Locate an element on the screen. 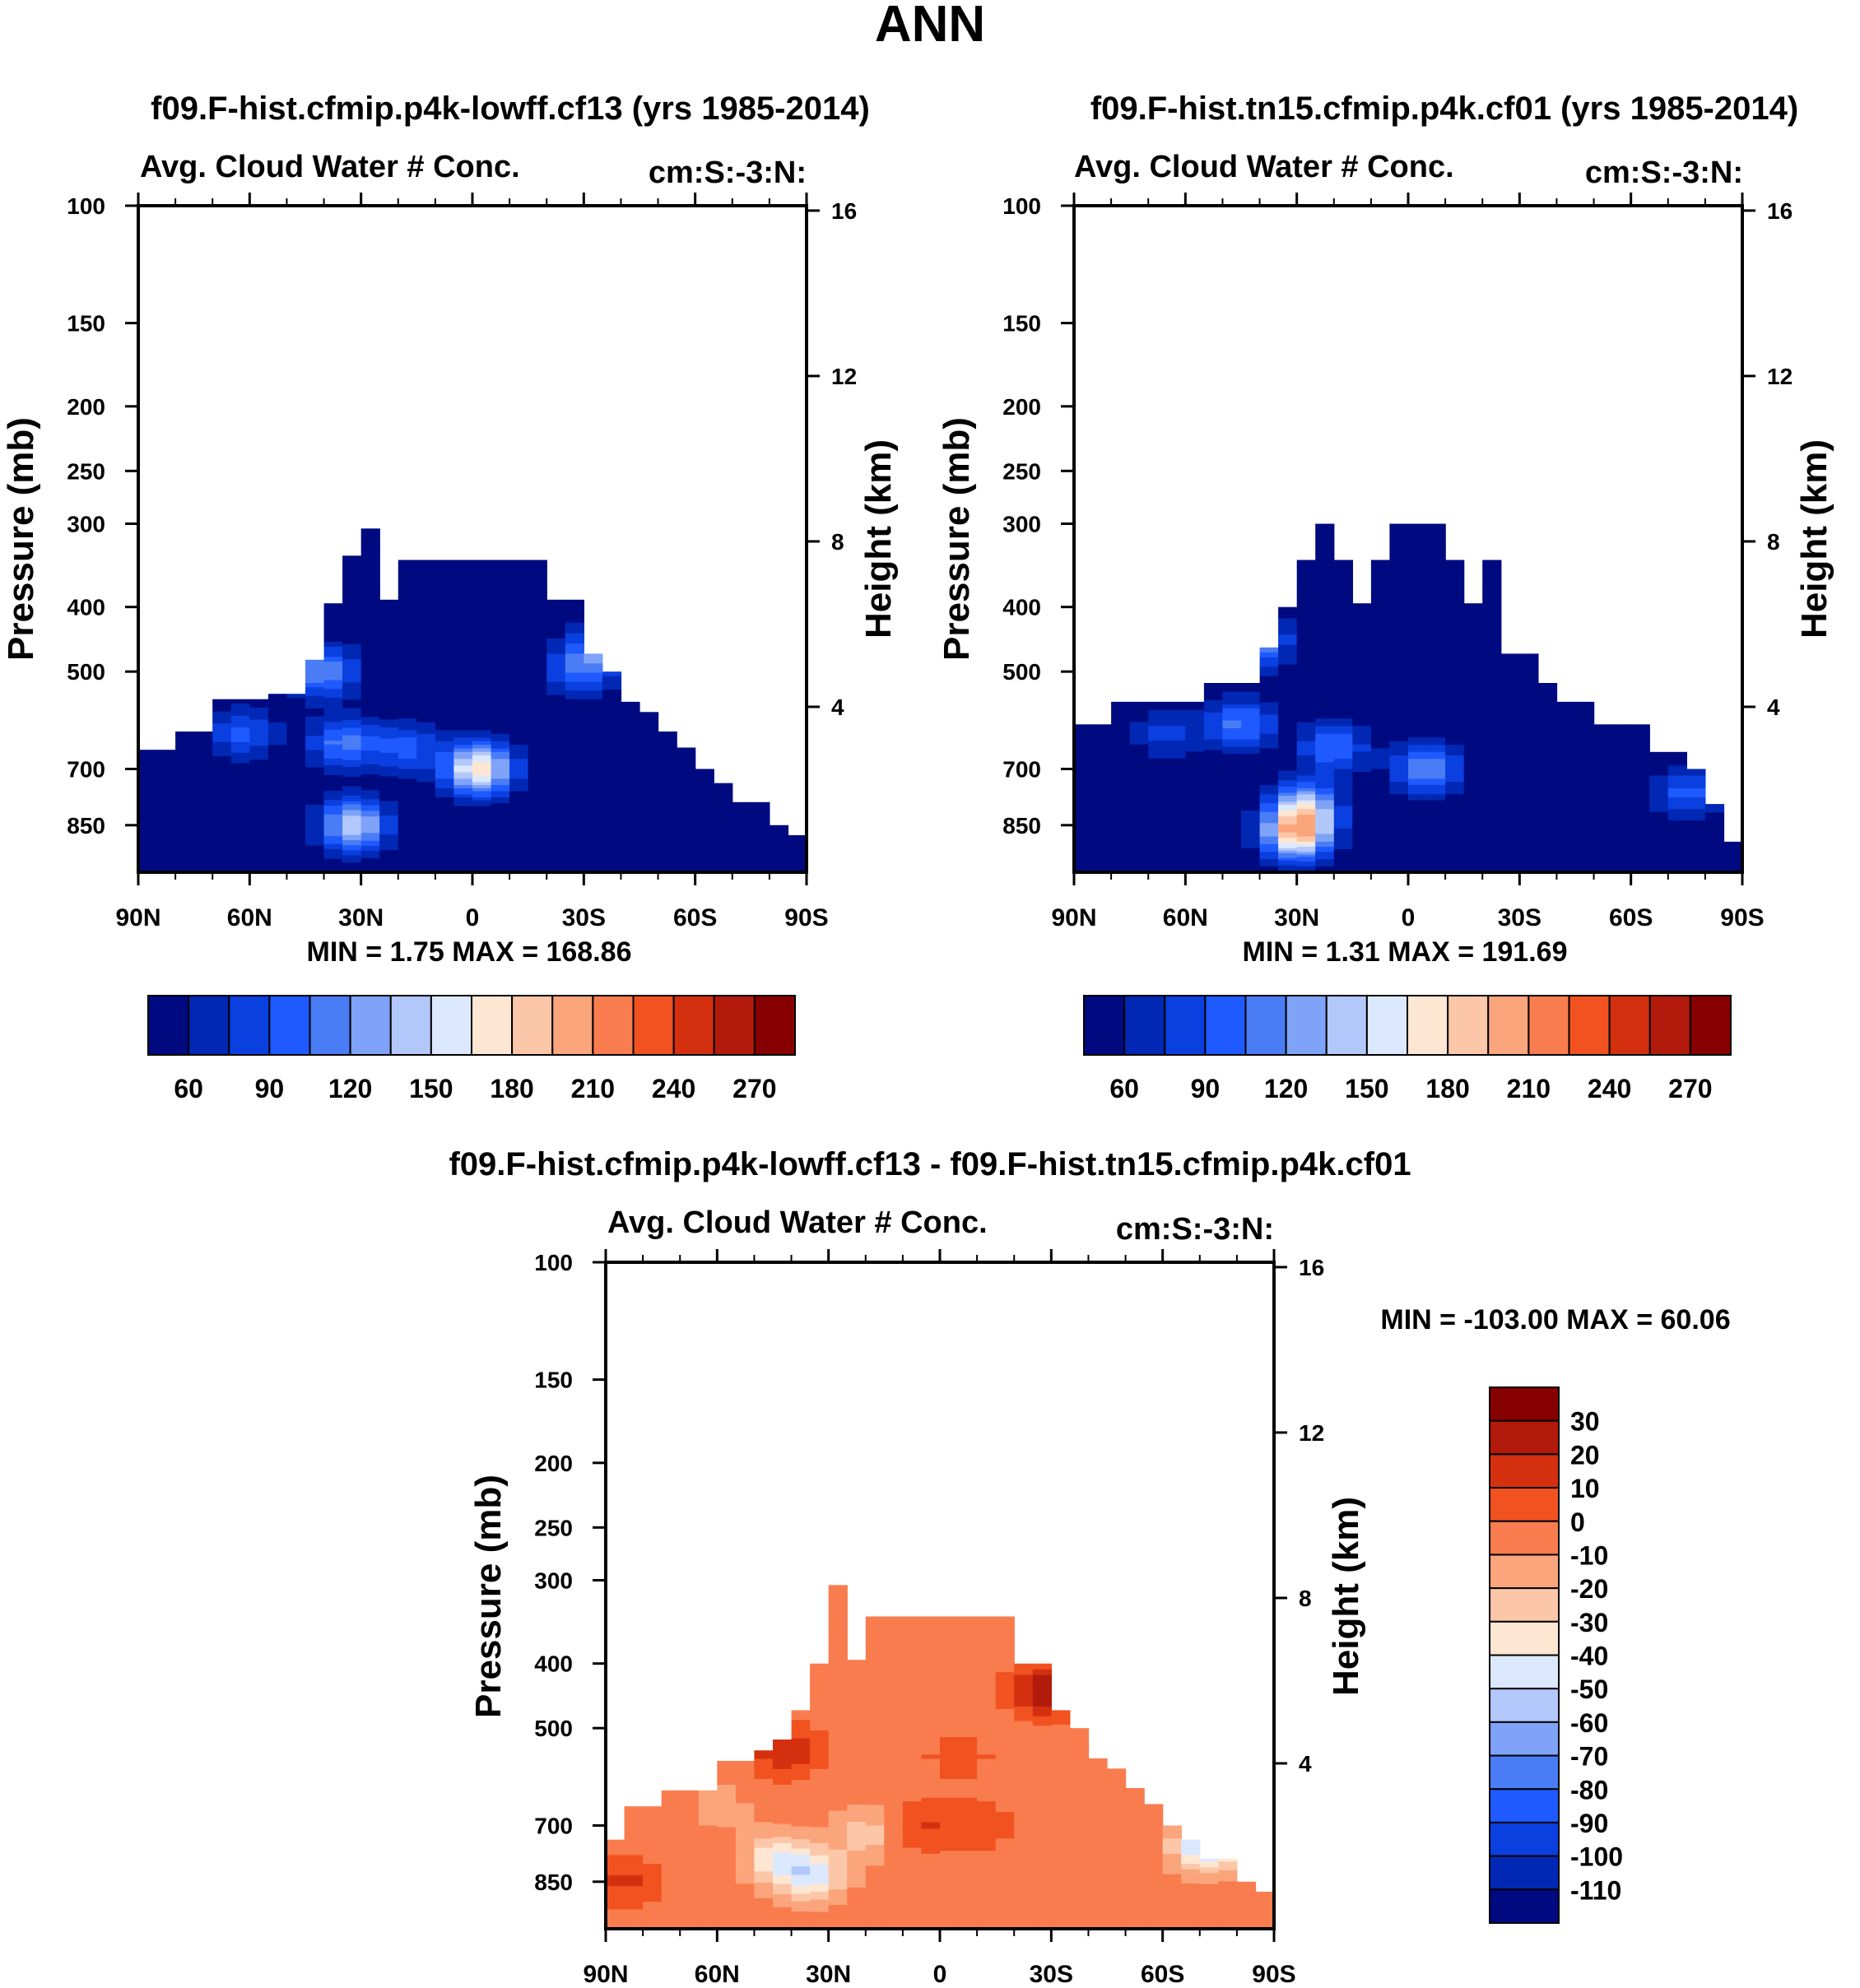  x-tick-label: 90N is located at coordinates (1073, 918).